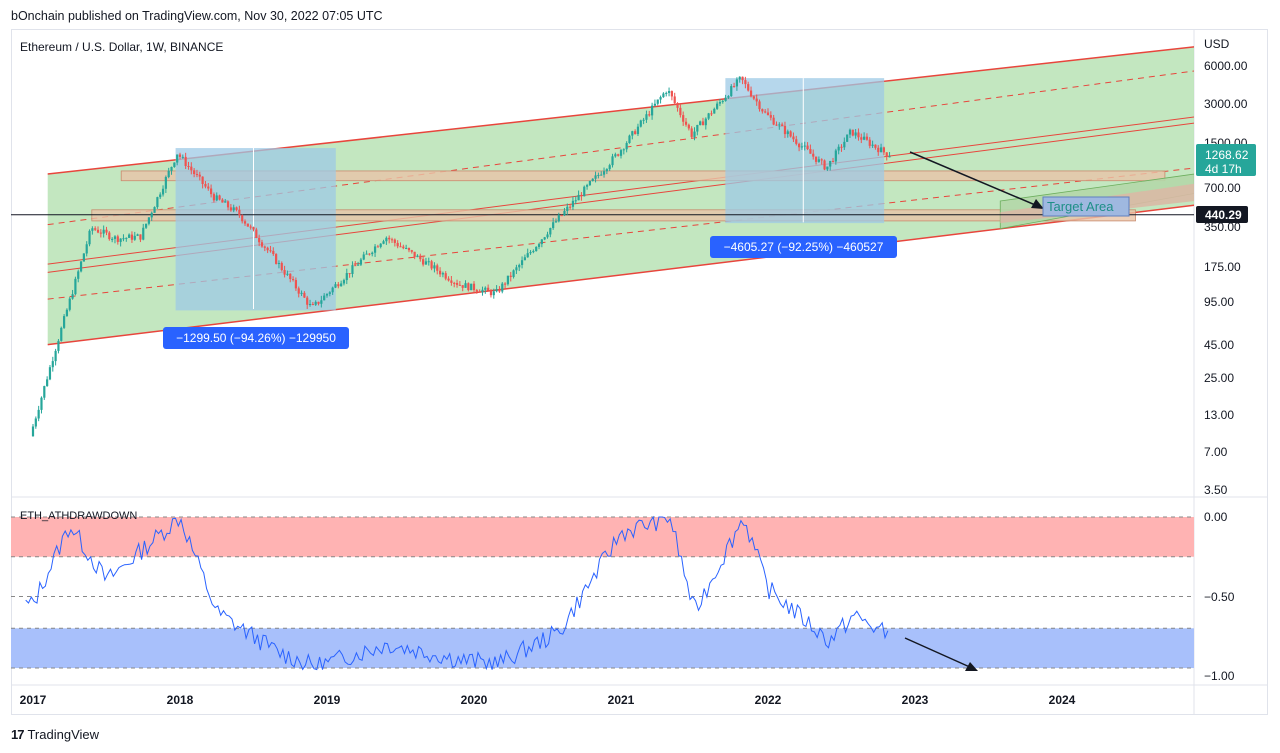  Describe the element at coordinates (1226, 66) in the screenshot. I see `y-tick-label: 6000.00` at that location.